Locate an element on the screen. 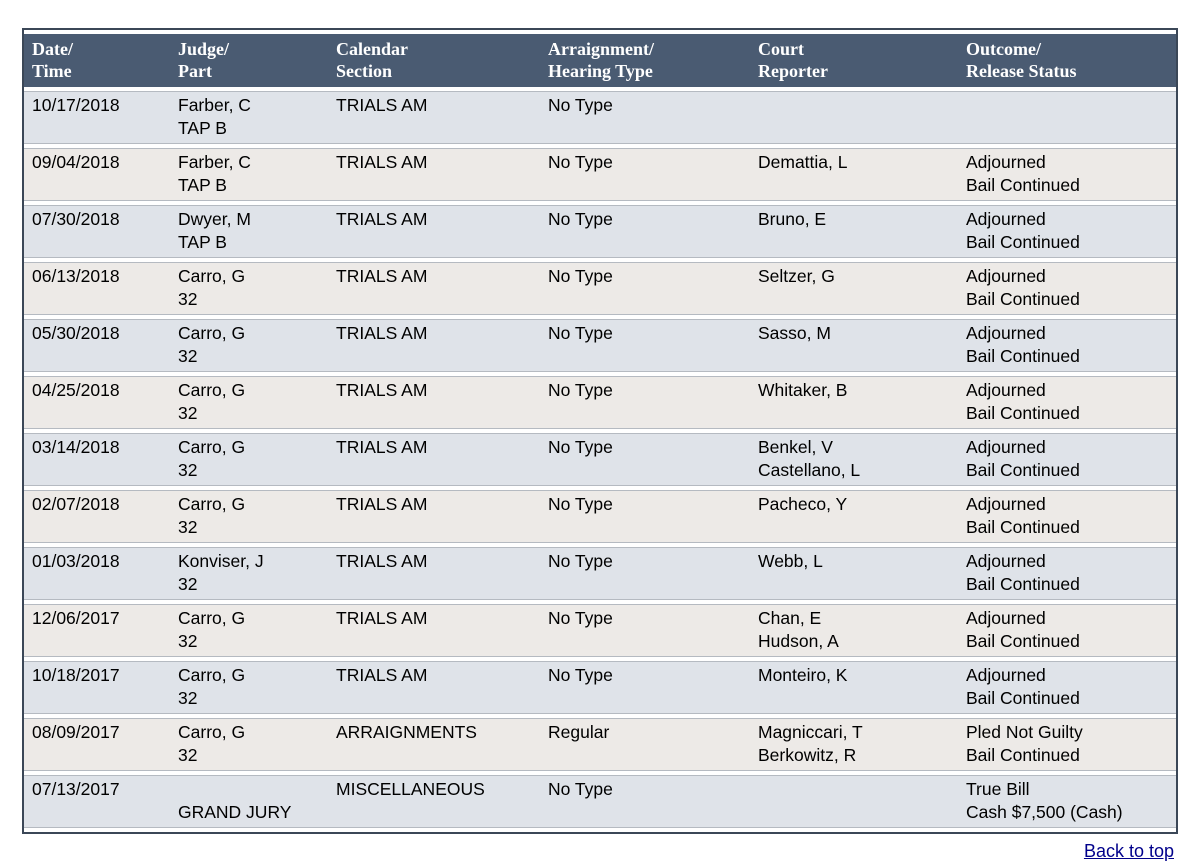 The width and height of the screenshot is (1200, 862). cell-court-reporter: Monteiro, K is located at coordinates (854, 687).